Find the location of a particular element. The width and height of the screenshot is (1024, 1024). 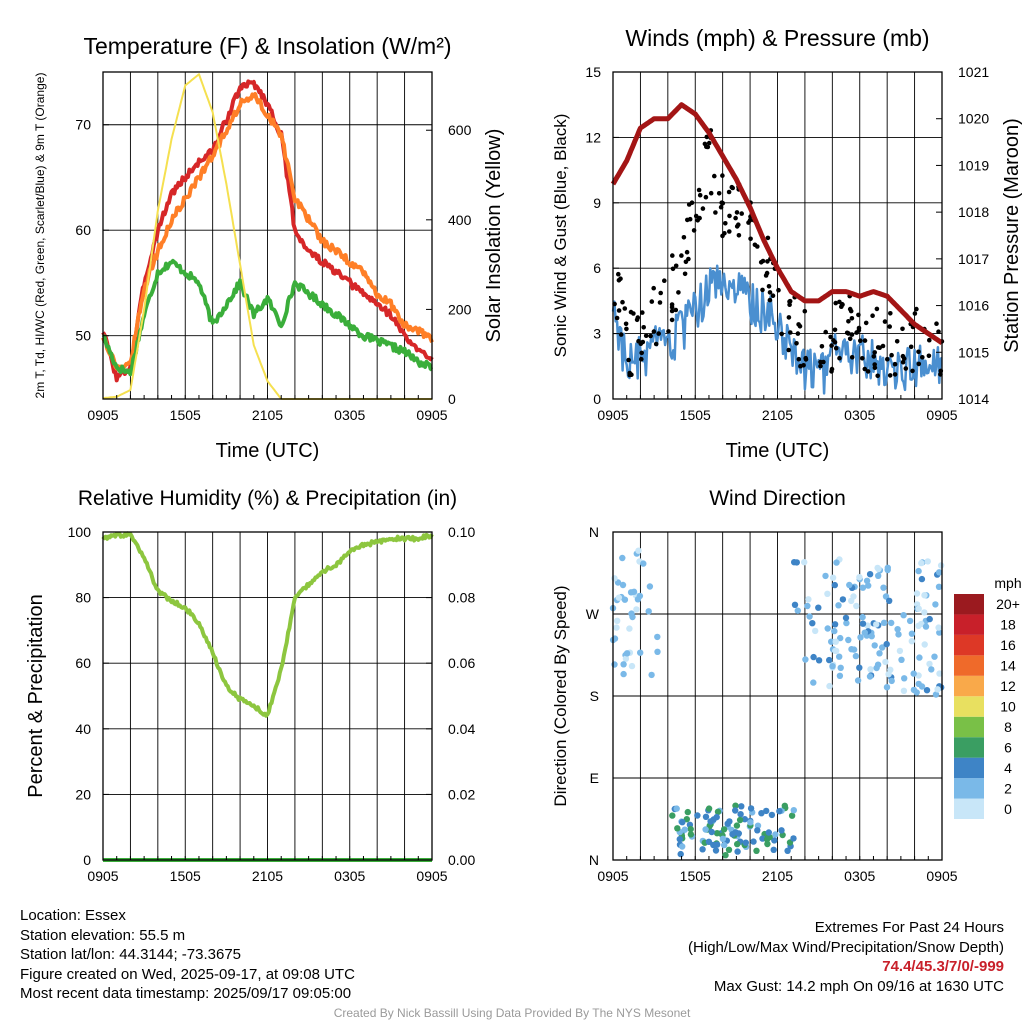

y-right-tick-label: 0.06 is located at coordinates (461, 663).